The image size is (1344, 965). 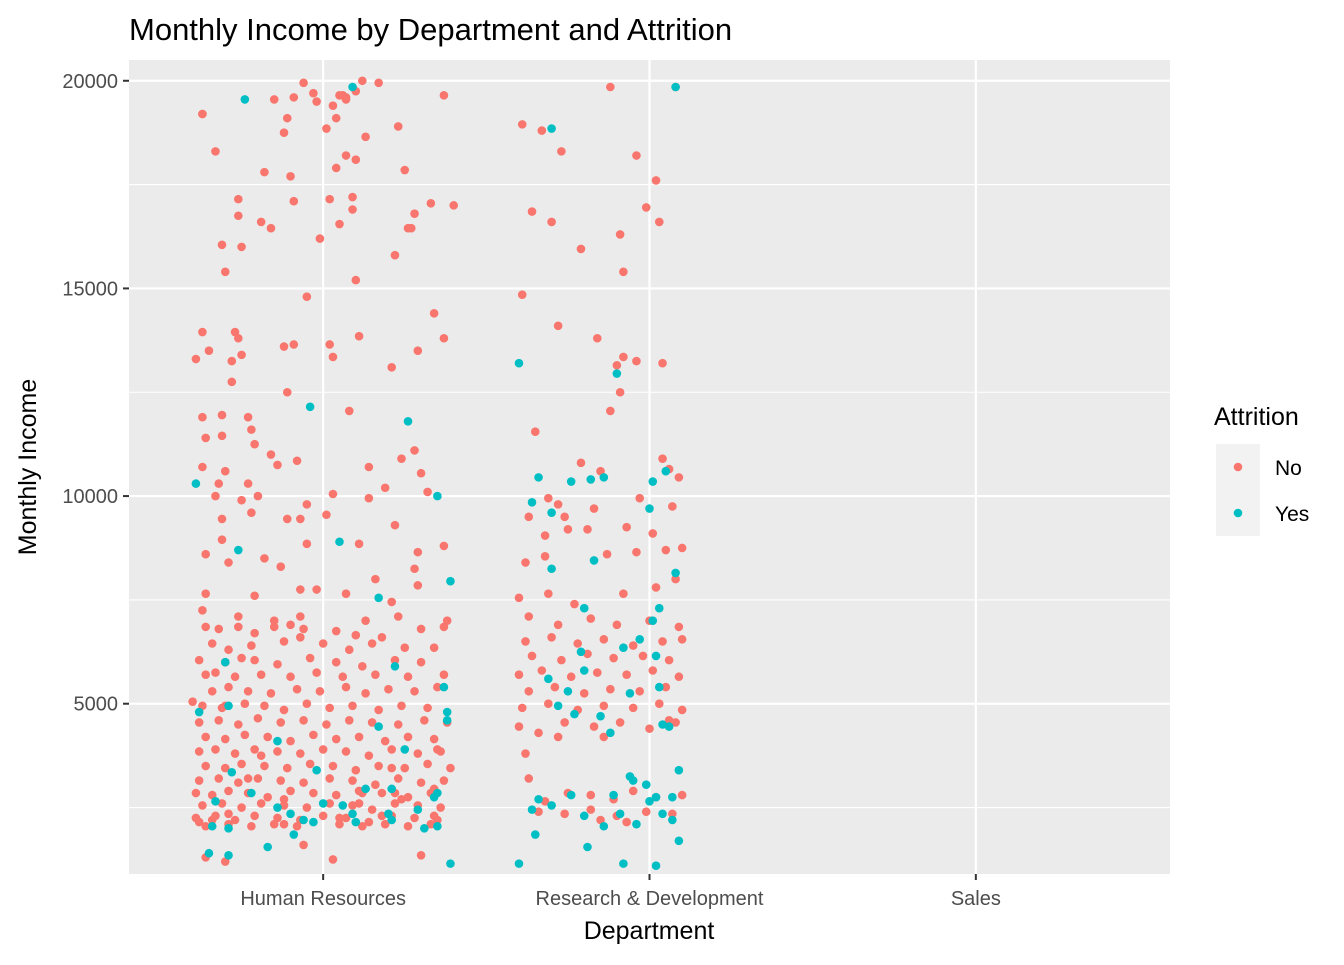 I want to click on x-axis-title: Department, so click(x=649, y=931).